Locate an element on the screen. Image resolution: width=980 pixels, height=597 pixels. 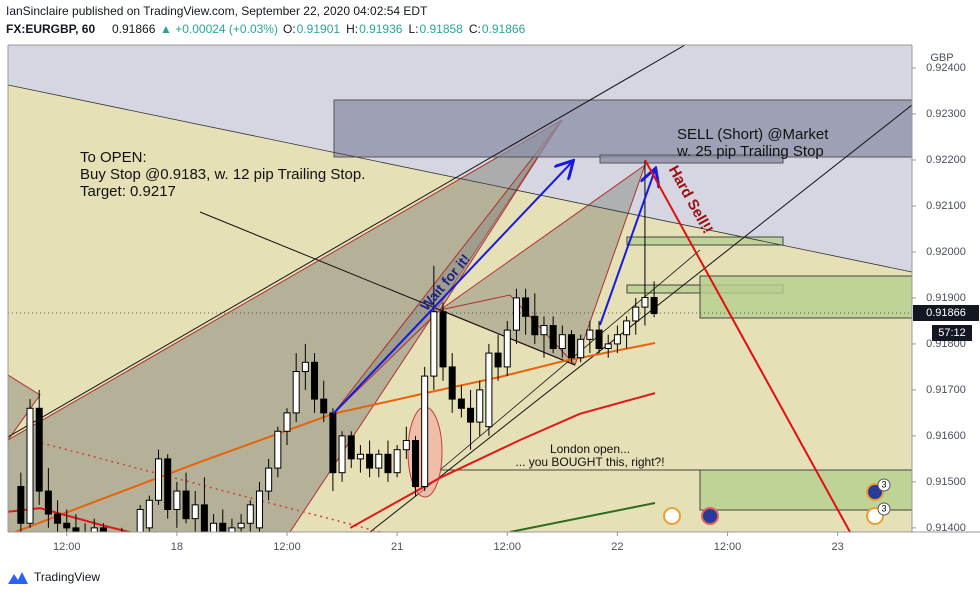
currency: GBP is located at coordinates (941, 58).